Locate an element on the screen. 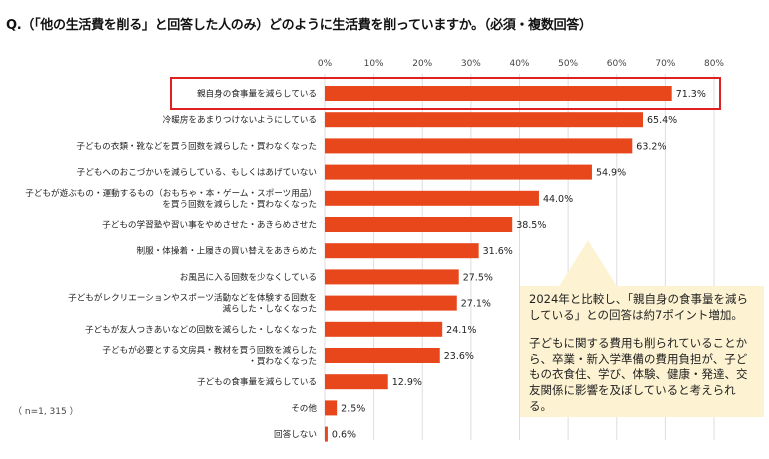  value-label: 23.6% is located at coordinates (459, 356).